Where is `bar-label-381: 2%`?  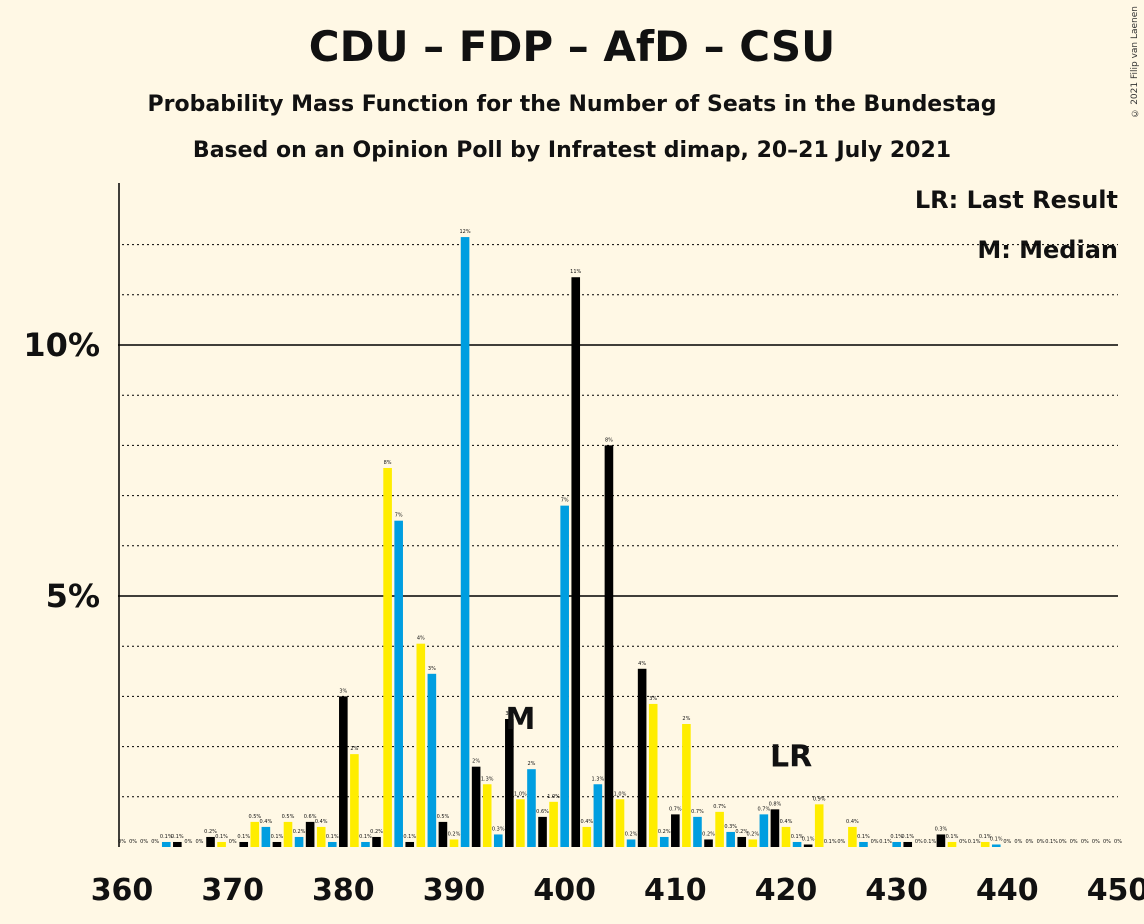 bar-label-381: 2% is located at coordinates (354, 749).